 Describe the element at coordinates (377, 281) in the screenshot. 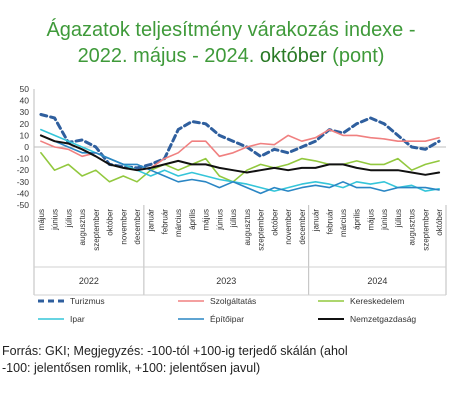

I see `year-label: 2024` at that location.